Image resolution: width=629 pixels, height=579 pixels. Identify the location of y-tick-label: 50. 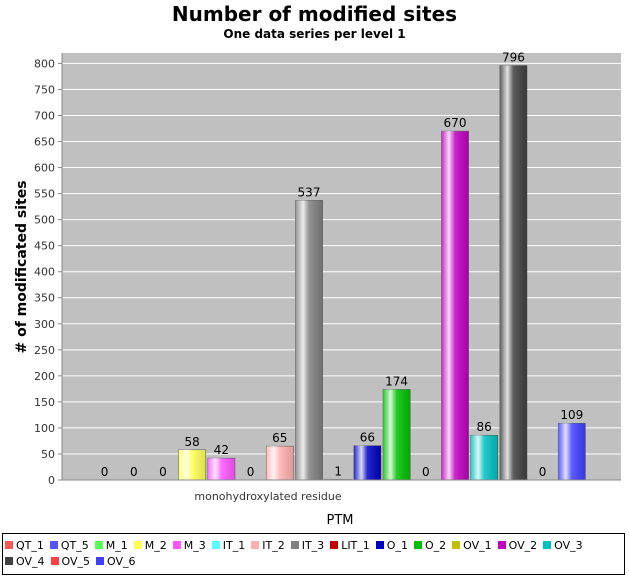
(48, 454).